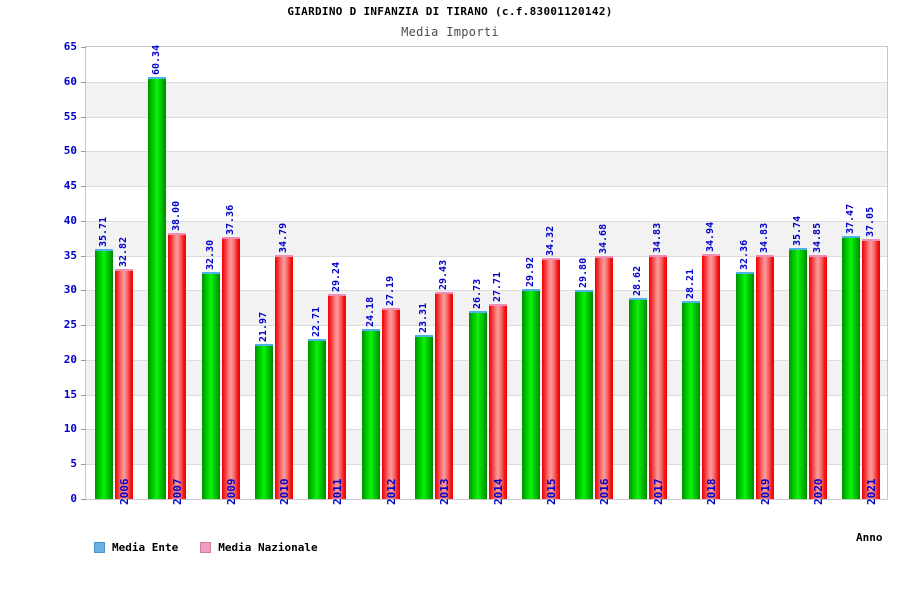 This screenshot has height=600, width=900. I want to click on bar-media-ente-2009, so click(210, 385).